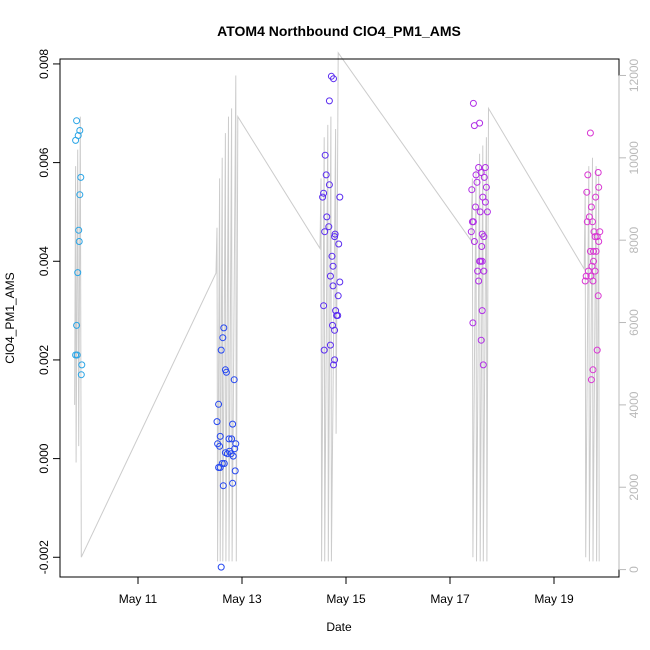 The image size is (650, 650). Describe the element at coordinates (634, 240) in the screenshot. I see `y2-tick-label: 8000` at that location.